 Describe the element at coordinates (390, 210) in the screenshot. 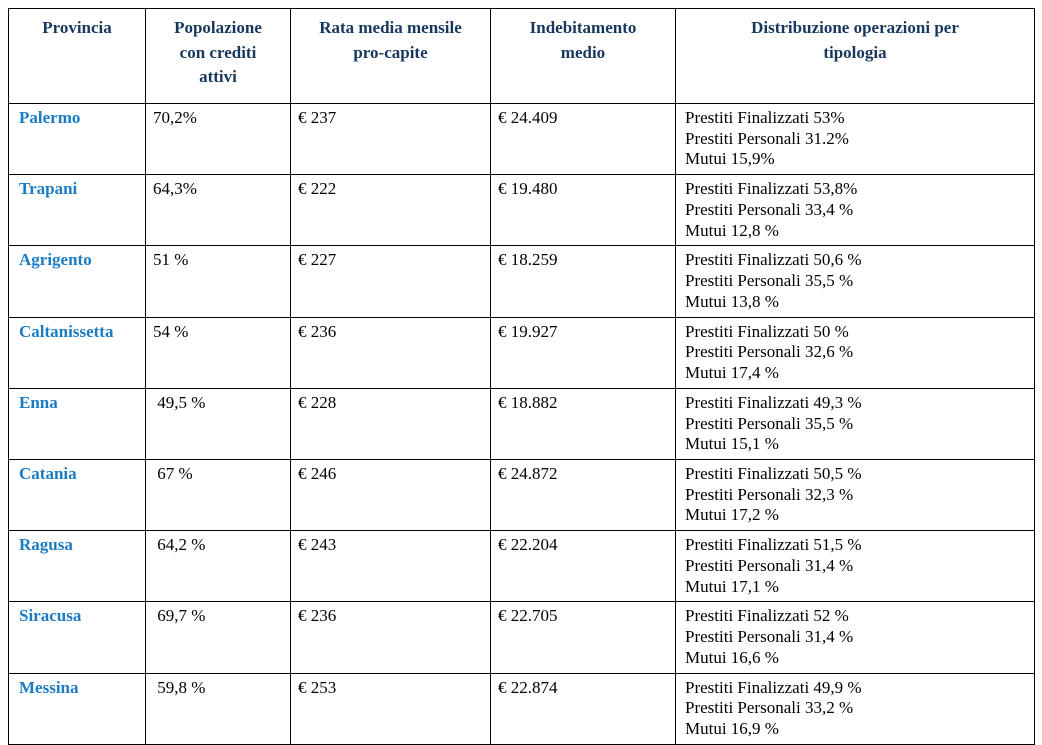

I see `cell-rata: € 222` at that location.